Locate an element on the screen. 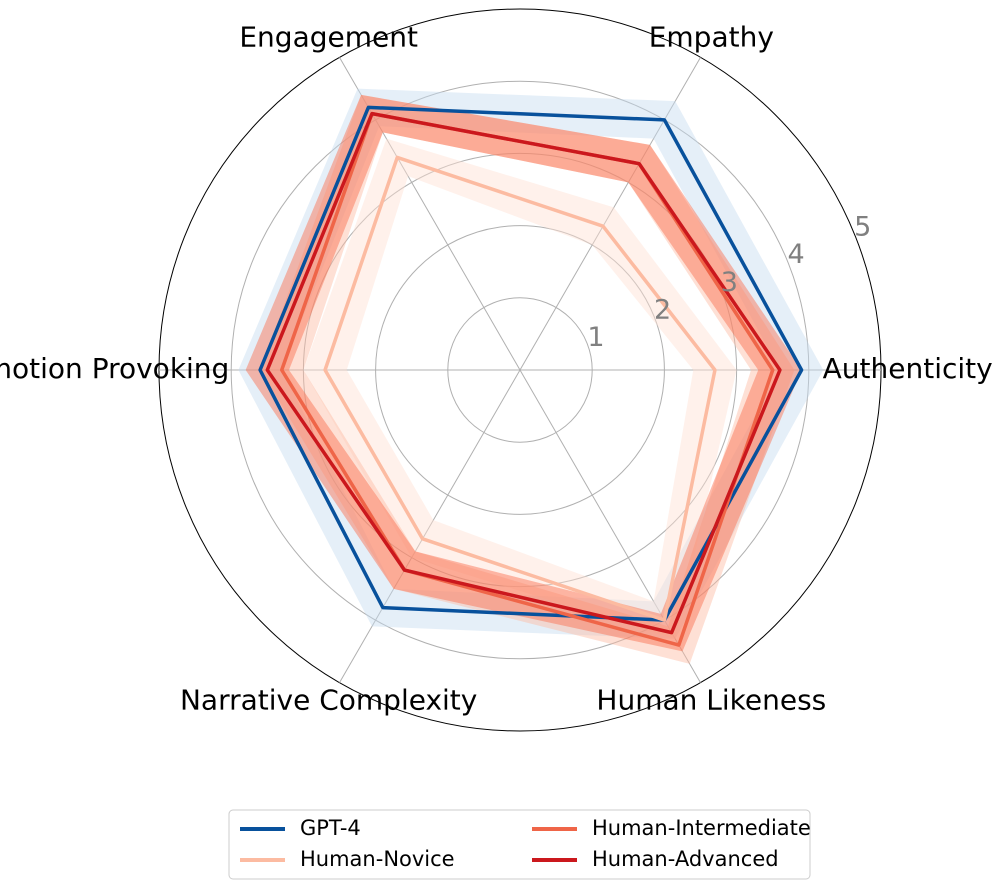 The height and width of the screenshot is (889, 994). radial-tick-label: 1 is located at coordinates (595, 337).